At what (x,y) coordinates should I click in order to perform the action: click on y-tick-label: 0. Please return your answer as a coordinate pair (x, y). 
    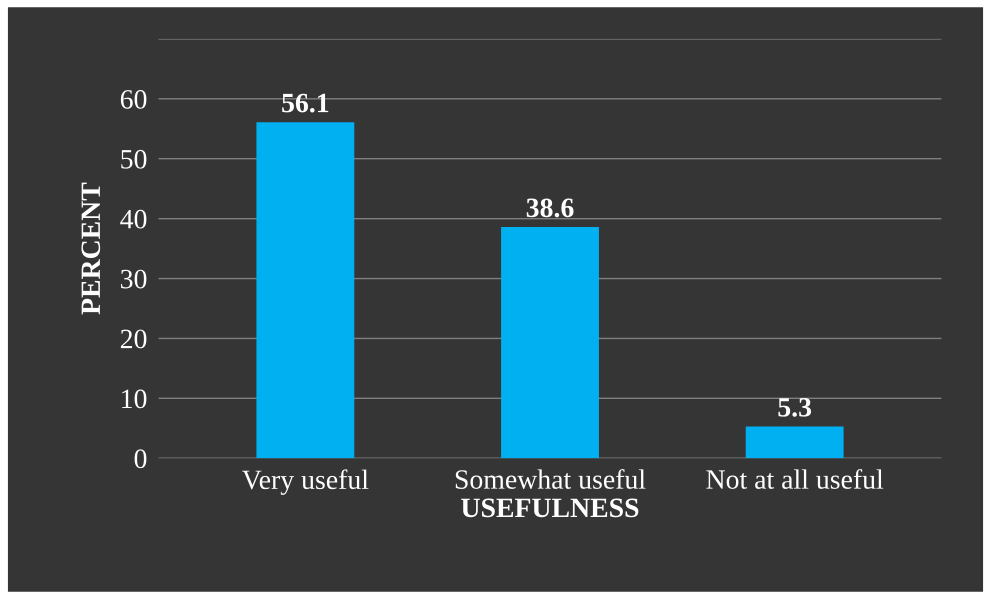
    Looking at the image, I should click on (140, 458).